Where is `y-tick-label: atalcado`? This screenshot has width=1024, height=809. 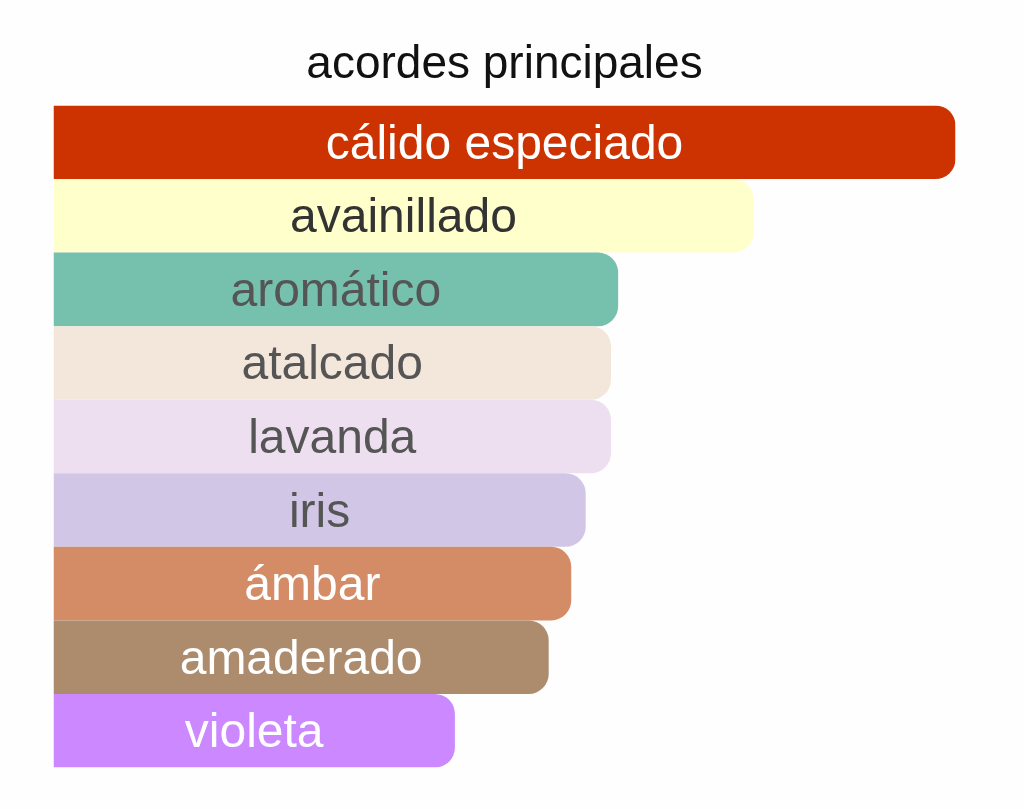 y-tick-label: atalcado is located at coordinates (332, 363).